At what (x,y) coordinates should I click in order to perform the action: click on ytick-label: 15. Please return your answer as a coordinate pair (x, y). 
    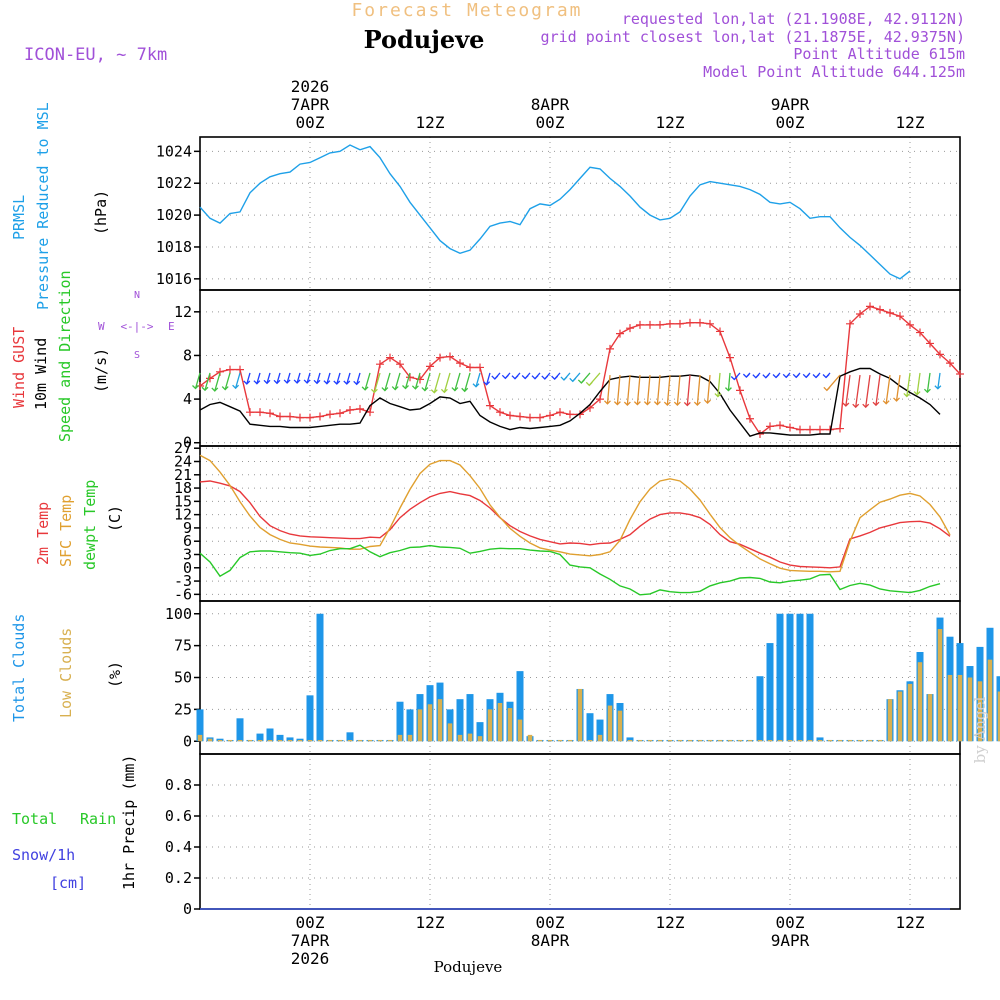
    Looking at the image, I should click on (183, 501).